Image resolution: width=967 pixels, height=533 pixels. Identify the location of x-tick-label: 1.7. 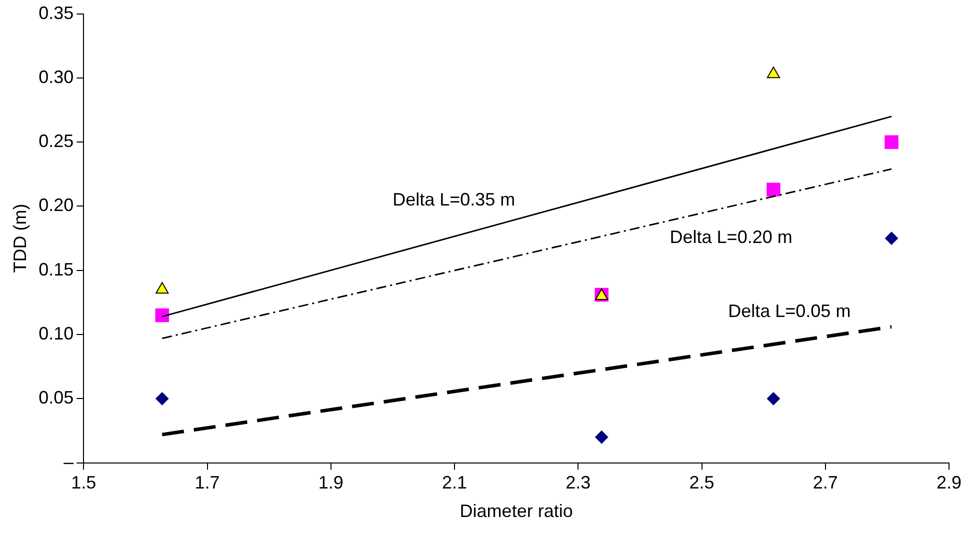
(207, 482).